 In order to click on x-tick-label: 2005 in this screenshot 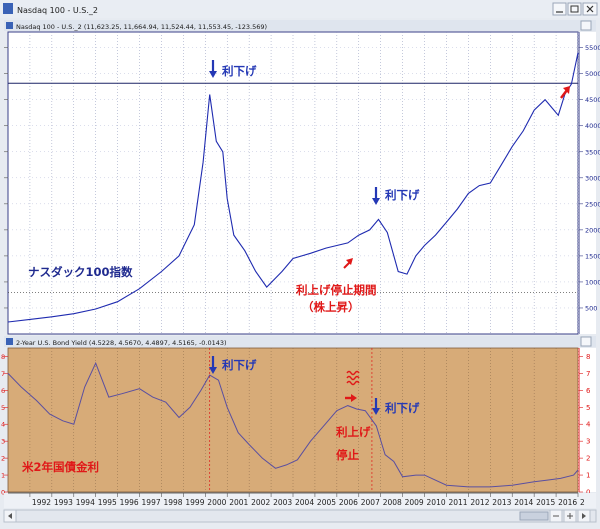, I will do `click(326, 502)`.